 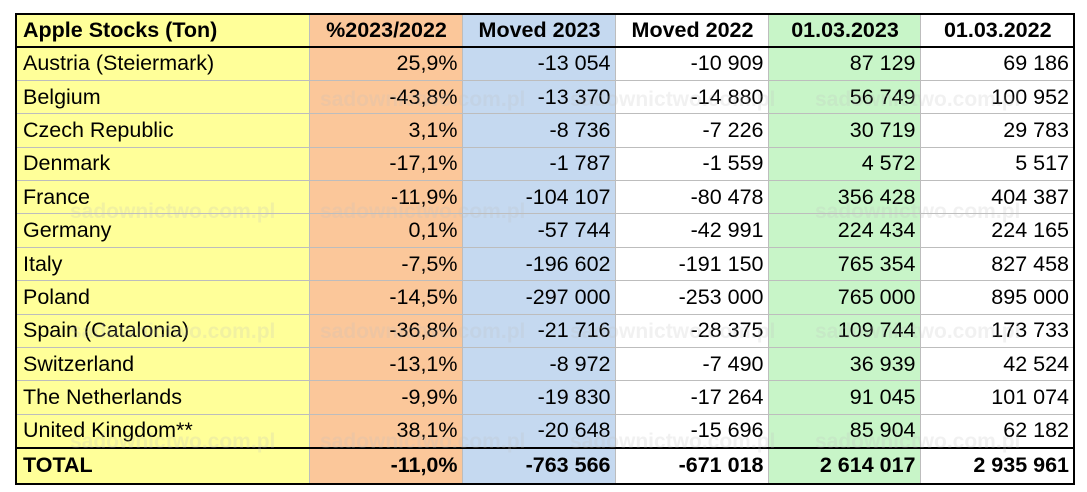 I want to click on stock-2022-cell: 895 000, so click(x=996, y=297).